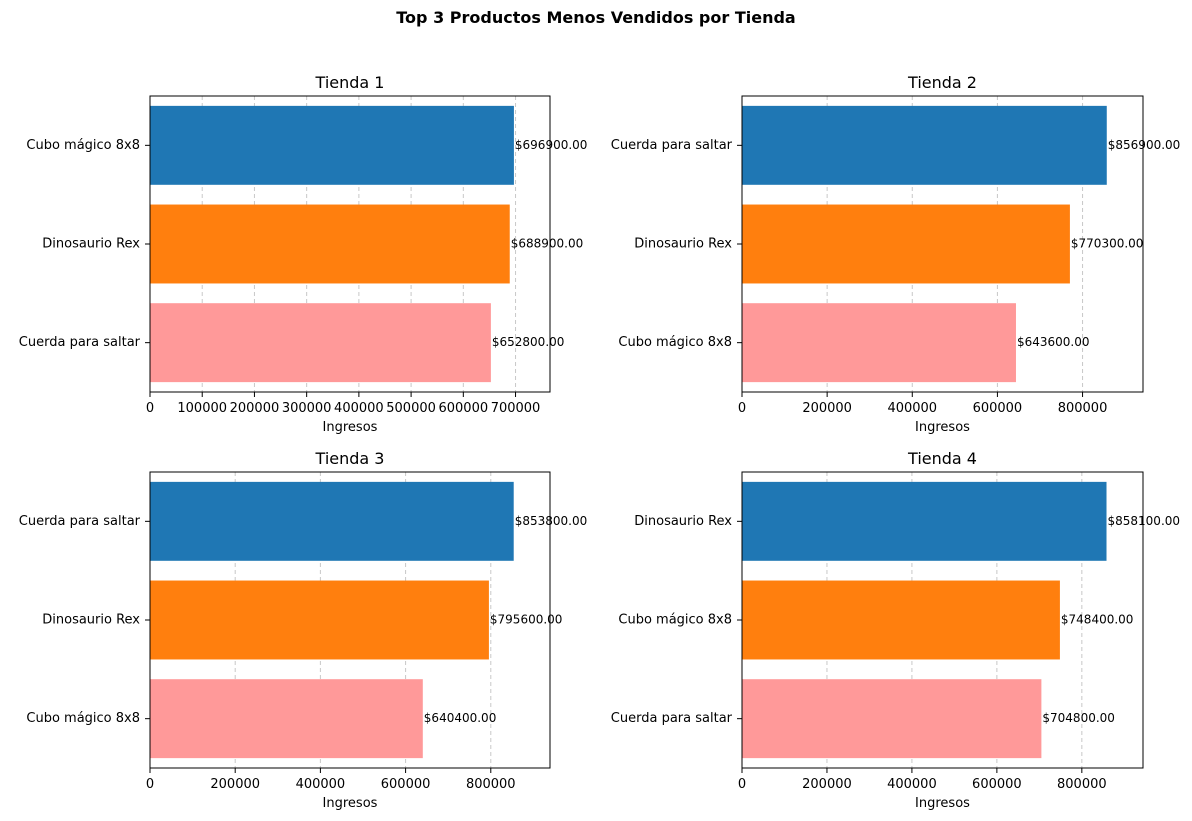  Describe the element at coordinates (411, 408) in the screenshot. I see `x-tick-label: 500000` at that location.